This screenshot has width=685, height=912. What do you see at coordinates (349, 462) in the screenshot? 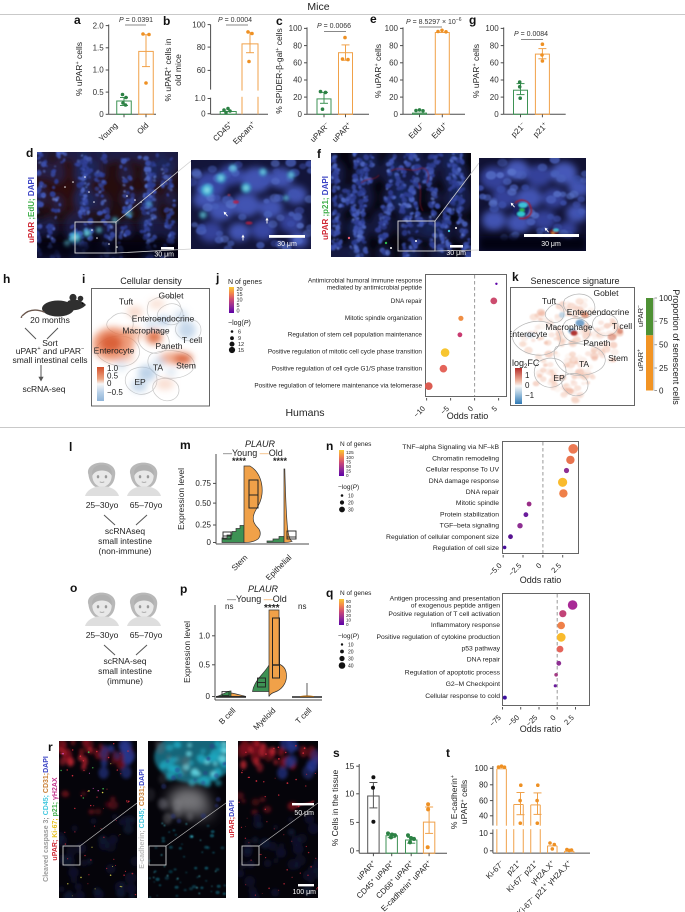
I see `svg-text: 75` at bounding box center [349, 462].